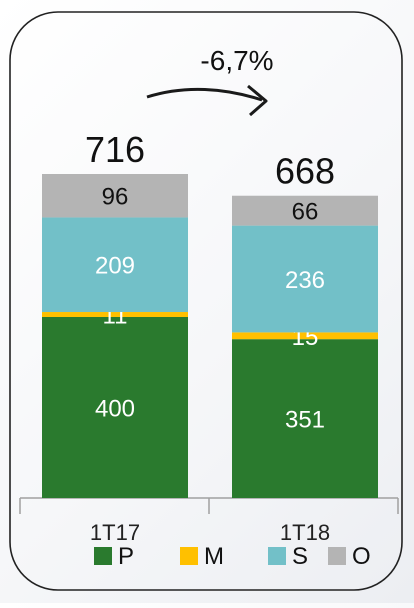 This screenshot has width=414, height=608. I want to click on category-label: 1T18, so click(305, 532).